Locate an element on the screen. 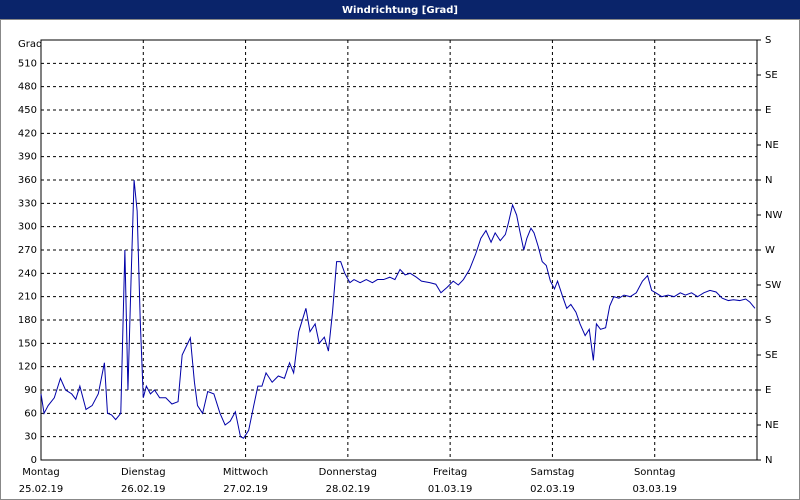 The height and width of the screenshot is (500, 800). y-tick-label: 120 is located at coordinates (27, 367).